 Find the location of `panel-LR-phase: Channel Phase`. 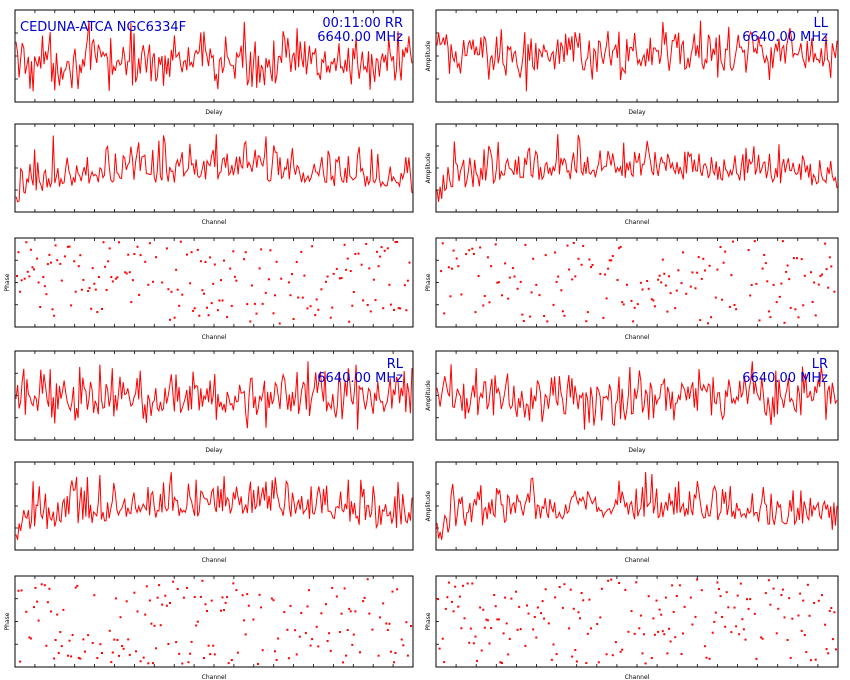

panel-LR-phase: Channel Phase is located at coordinates (632, 627).